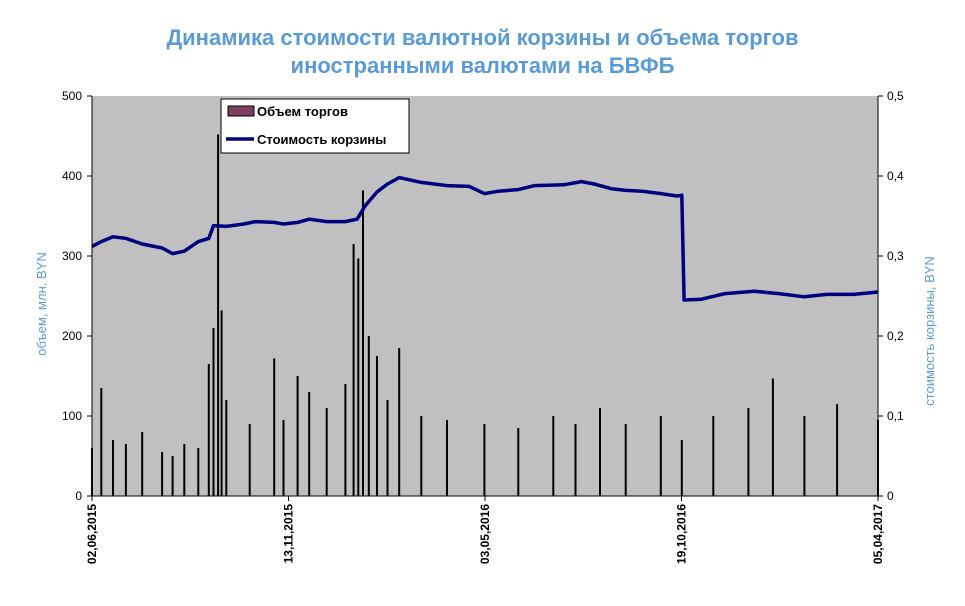  I want to click on y-right-label: стоимость корзины, BYN, so click(929, 331).